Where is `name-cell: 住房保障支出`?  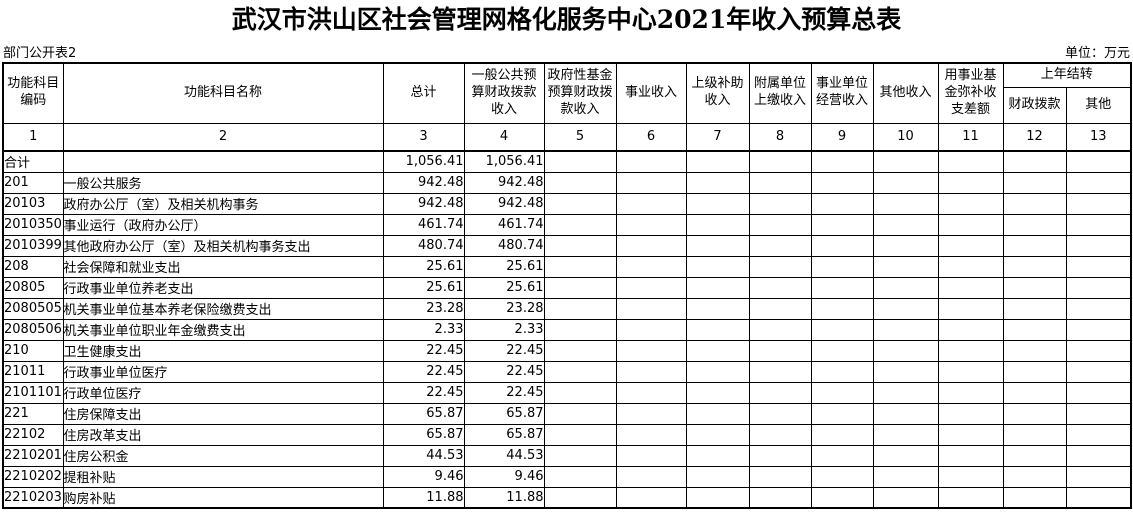 name-cell: 住房保障支出 is located at coordinates (223, 413).